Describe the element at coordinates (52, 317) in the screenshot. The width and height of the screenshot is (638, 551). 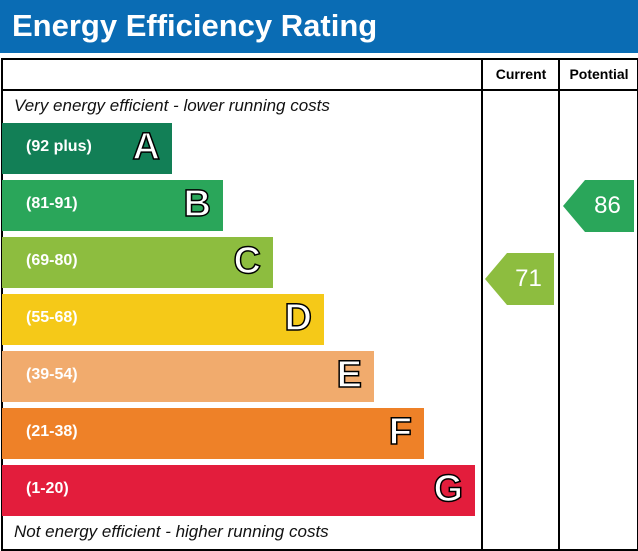
I see `band-range: (55-68)` at that location.